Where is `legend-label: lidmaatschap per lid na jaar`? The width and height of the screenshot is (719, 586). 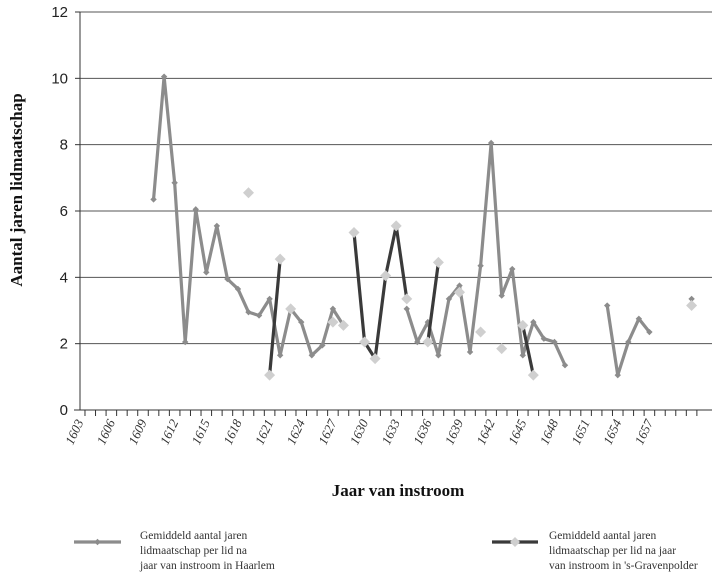
legend-label: lidmaatschap per lid na jaar is located at coordinates (612, 551).